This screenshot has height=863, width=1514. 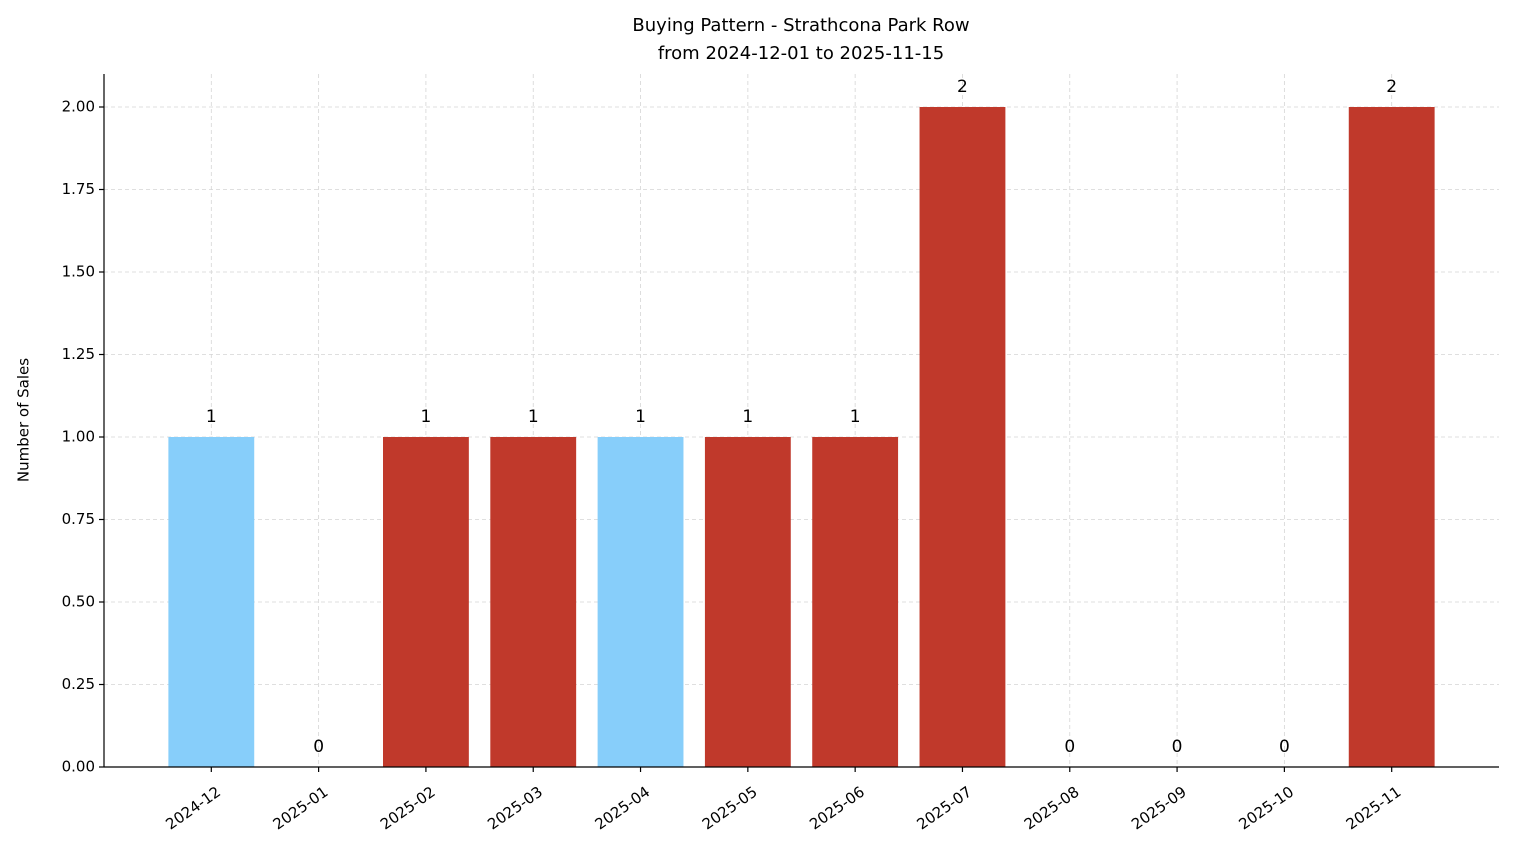 I want to click on x-tick-label: 2025-07, so click(x=945, y=808).